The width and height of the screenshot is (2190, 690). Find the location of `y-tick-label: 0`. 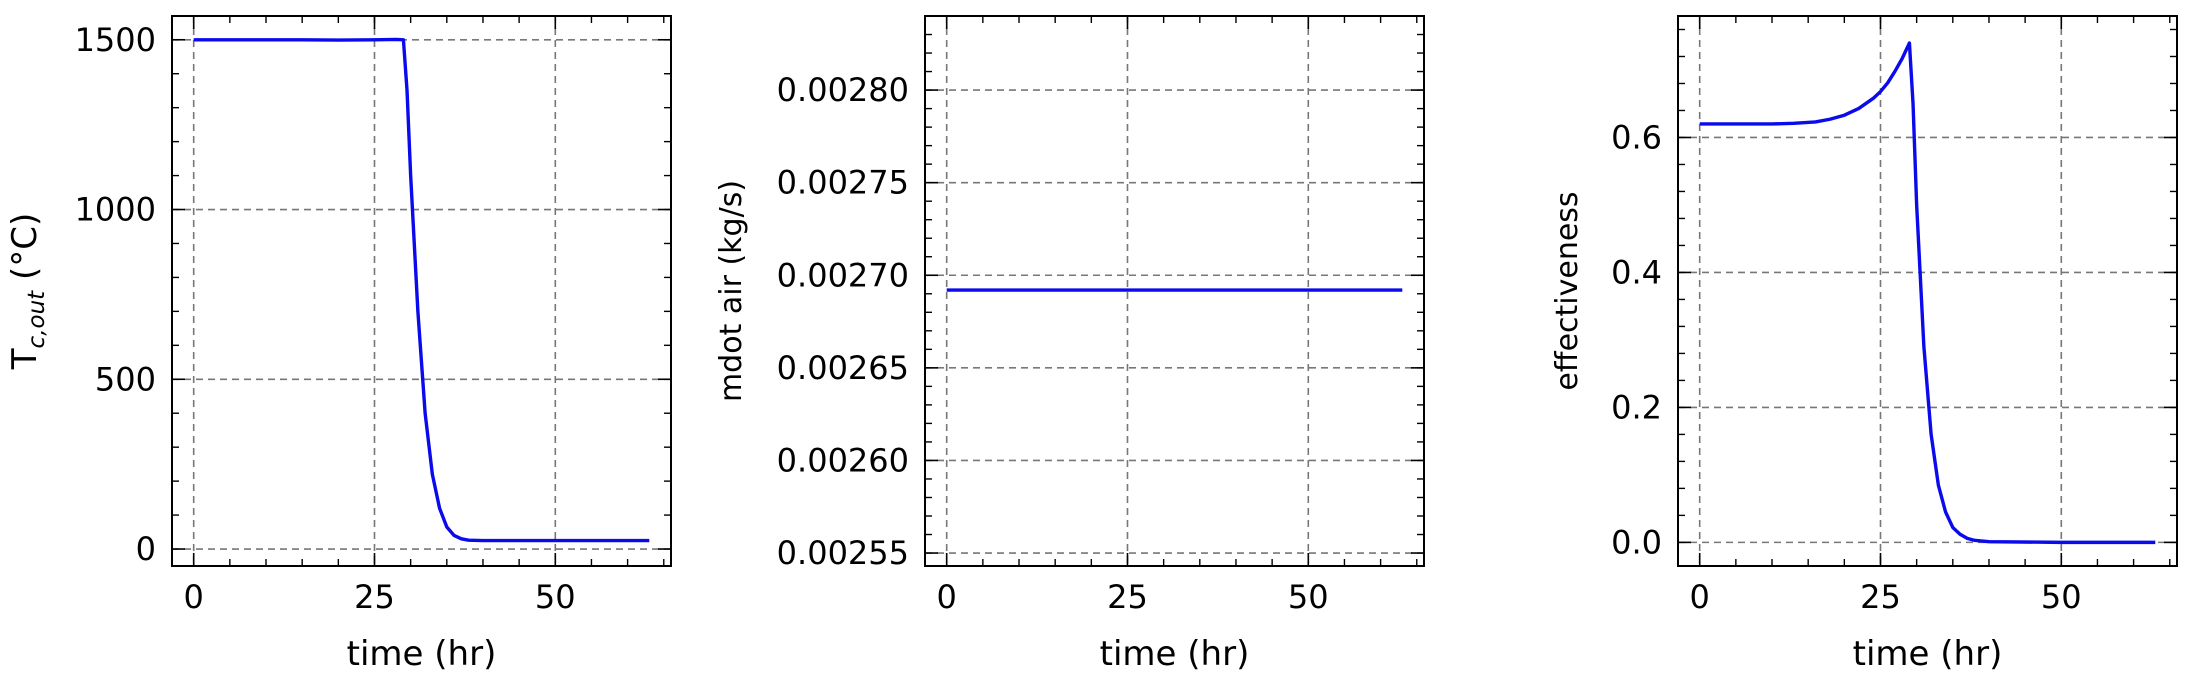

y-tick-label: 0 is located at coordinates (146, 549).